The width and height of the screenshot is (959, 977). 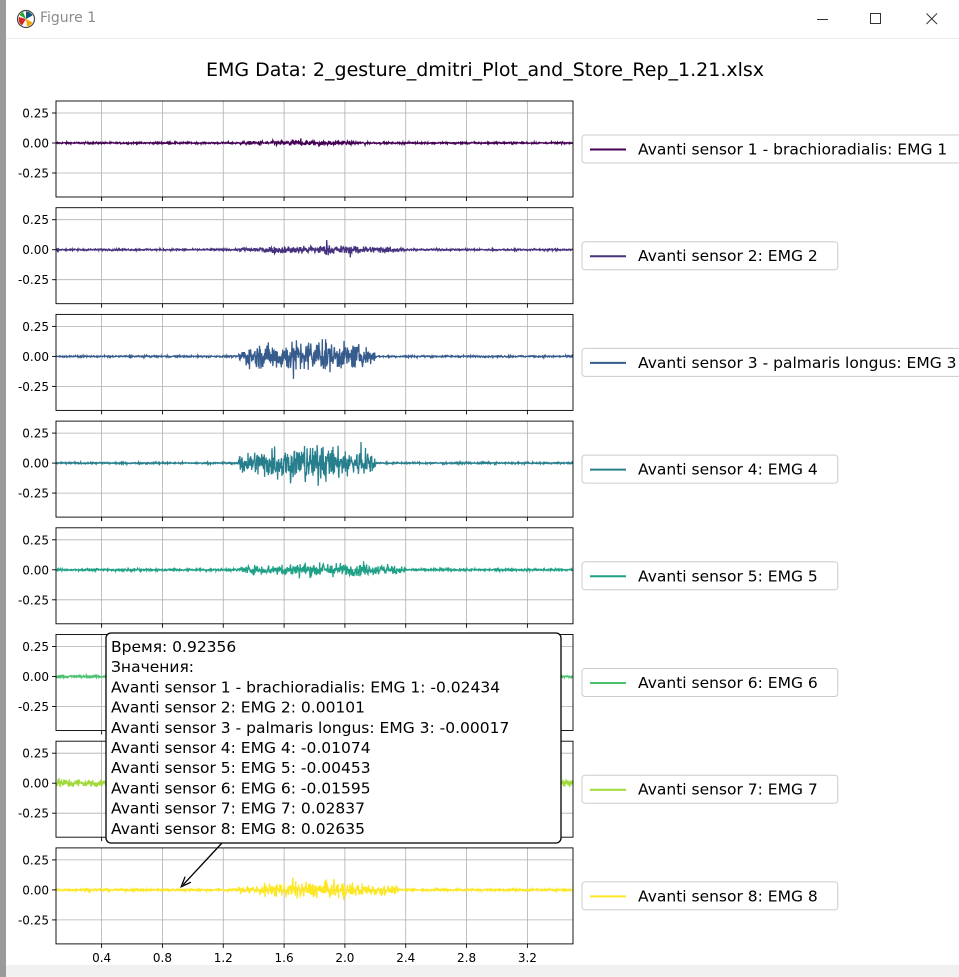 What do you see at coordinates (728, 576) in the screenshot?
I see `legend-label: Avanti sensor 5: EMG 5` at bounding box center [728, 576].